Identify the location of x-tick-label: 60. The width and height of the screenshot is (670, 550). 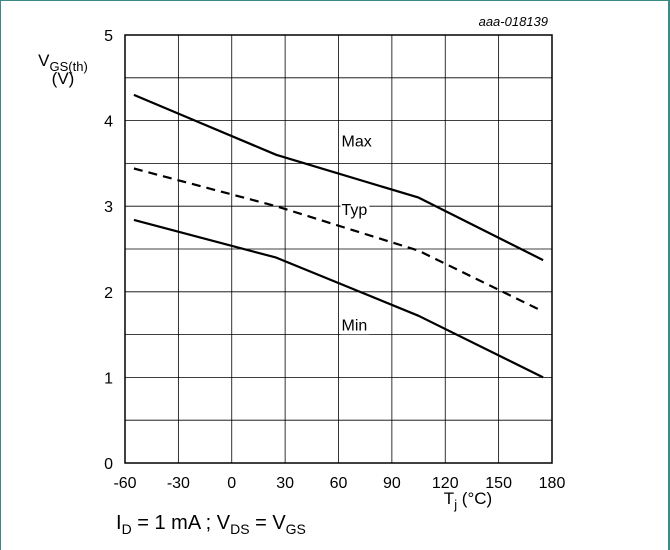
(339, 483).